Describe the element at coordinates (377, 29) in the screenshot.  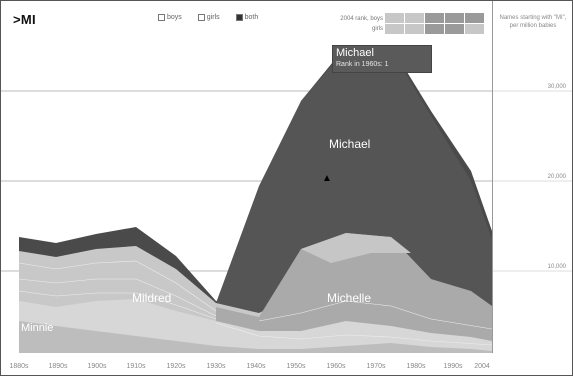
I see `rank-label-girls: girls` at that location.